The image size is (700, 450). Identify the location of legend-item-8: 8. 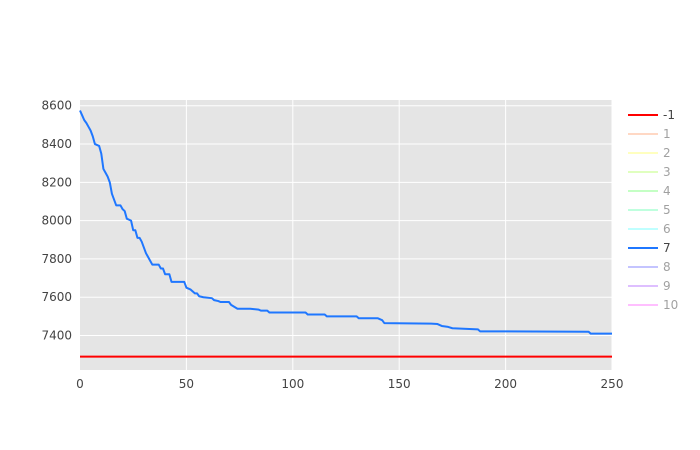
(649, 267).